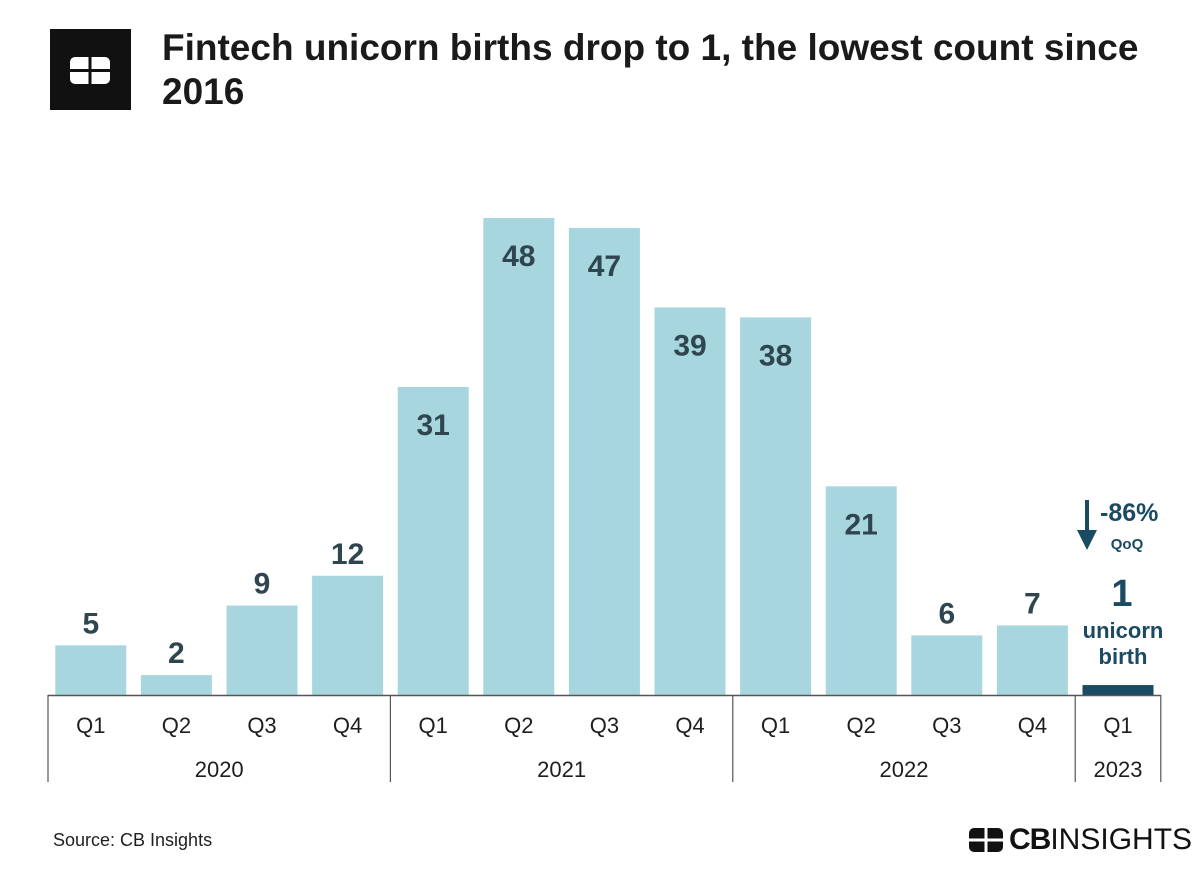  What do you see at coordinates (561, 769) in the screenshot?
I see `year-label: 2021` at bounding box center [561, 769].